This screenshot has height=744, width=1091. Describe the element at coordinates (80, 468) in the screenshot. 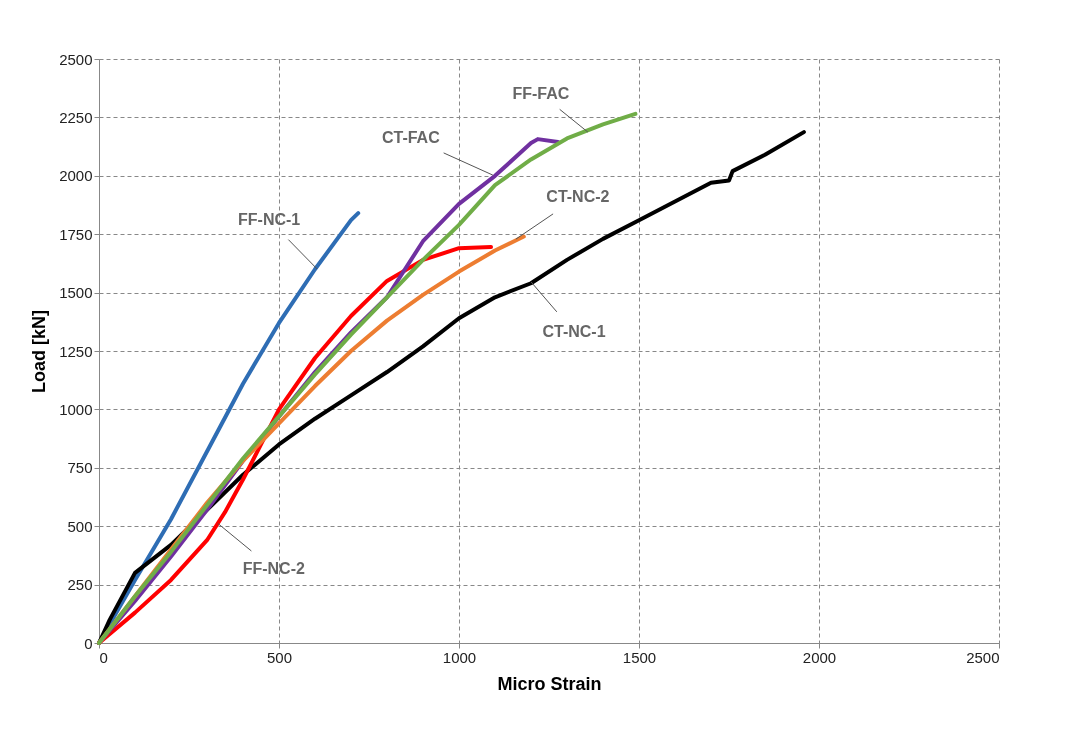

I see `y-tick-label: 750` at that location.